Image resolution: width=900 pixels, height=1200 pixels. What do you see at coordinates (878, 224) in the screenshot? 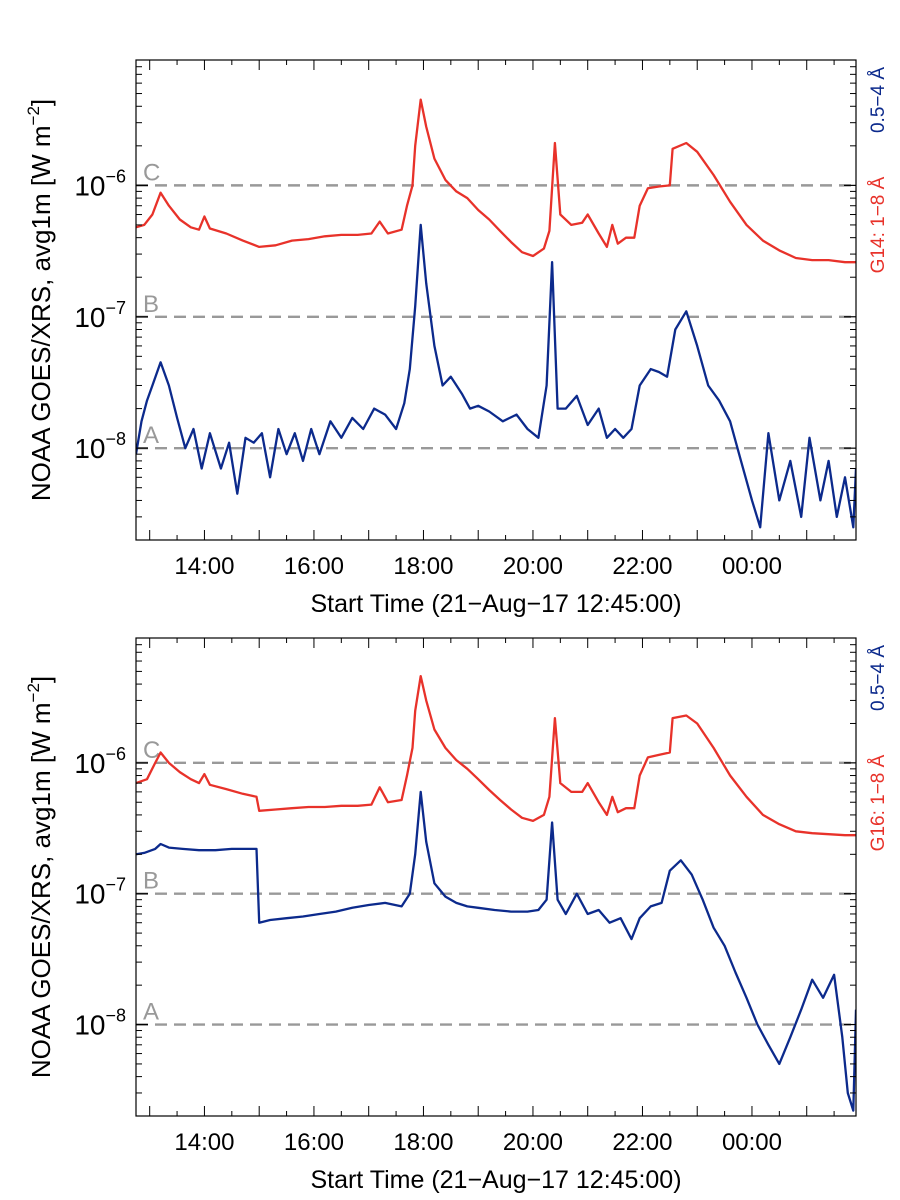
I see `band-label-high: G14: 1−8 Å` at bounding box center [878, 224].